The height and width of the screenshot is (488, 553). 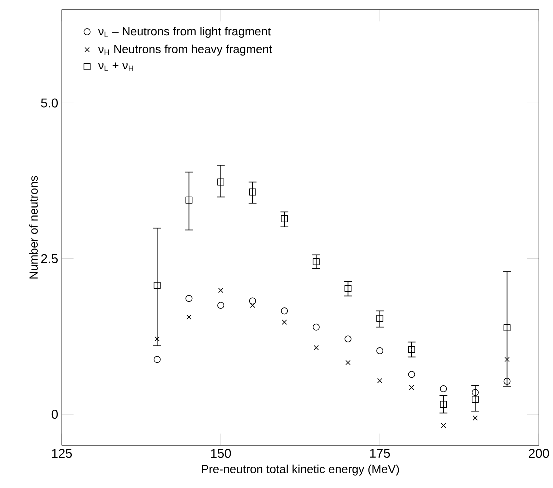 I want to click on legend-label: ν$_{L}$ – Neutrons from light fragment, so click(x=185, y=32).